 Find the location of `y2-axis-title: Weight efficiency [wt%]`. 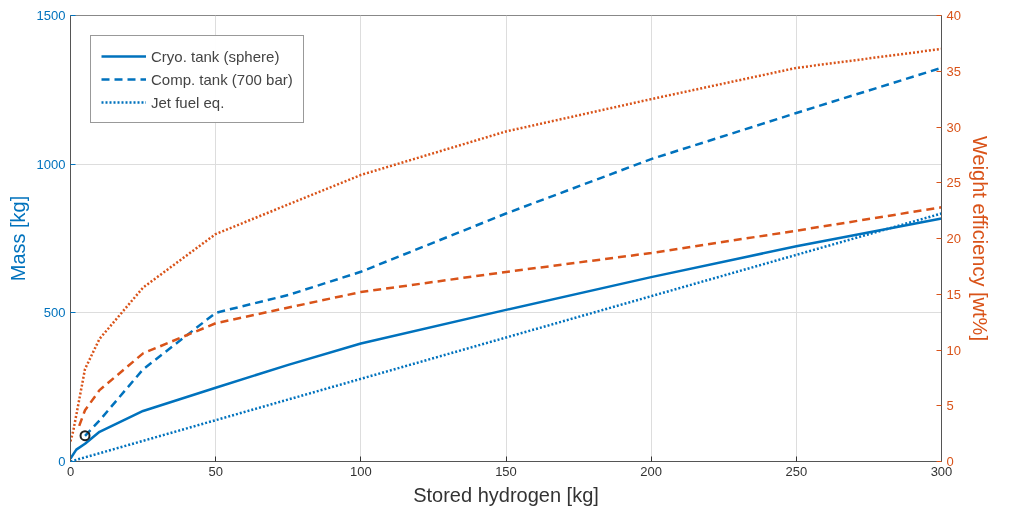

y2-axis-title: Weight efficiency [wt%] is located at coordinates (979, 238).